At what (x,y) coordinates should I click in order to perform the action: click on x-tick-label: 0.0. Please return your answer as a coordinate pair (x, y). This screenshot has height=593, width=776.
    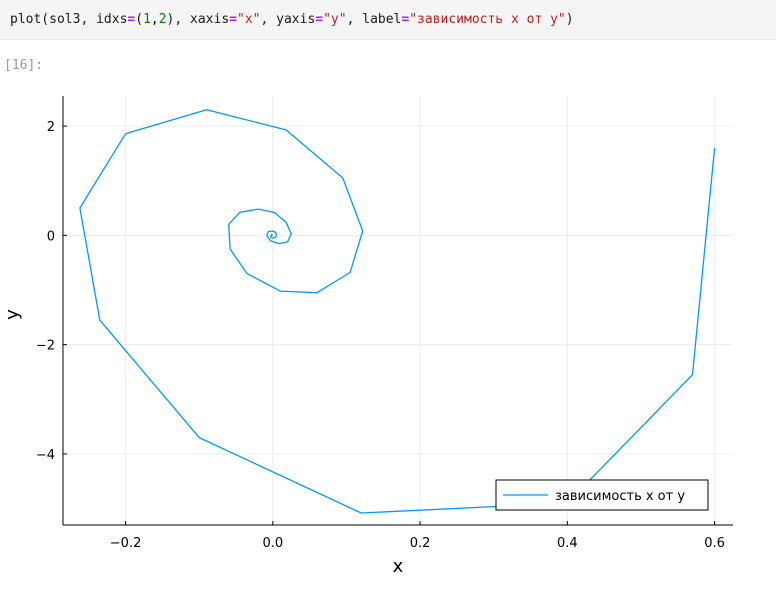
    Looking at the image, I should click on (272, 543).